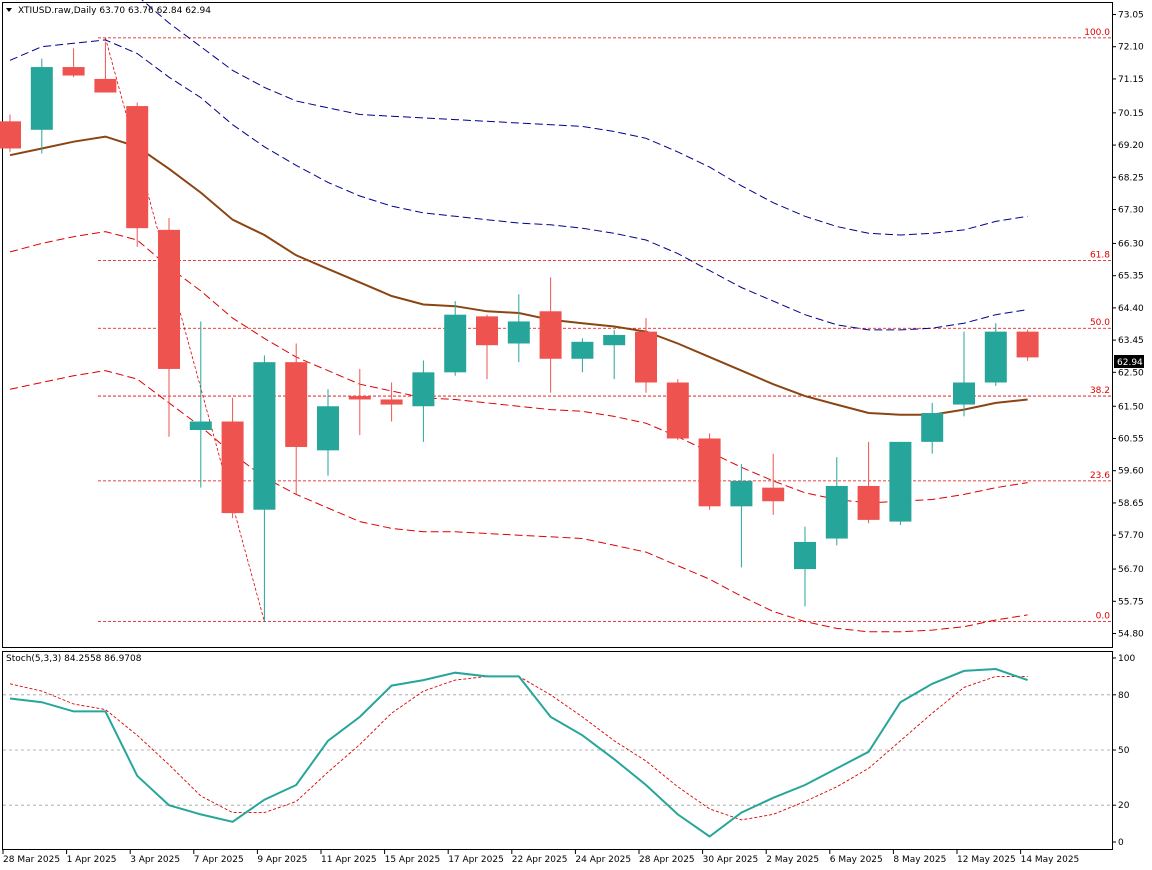 This screenshot has width=1152, height=870. Describe the element at coordinates (792, 860) in the screenshot. I see `time-tick-label: 2 May 2025` at that location.